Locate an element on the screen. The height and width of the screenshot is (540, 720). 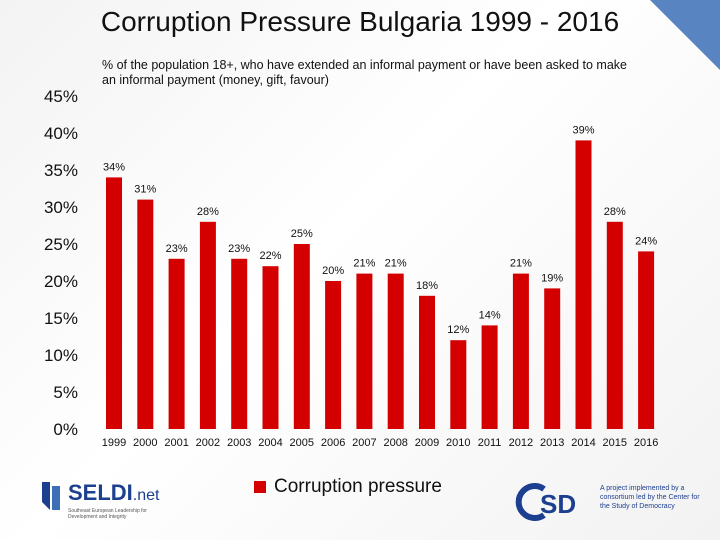
data-label-2014: 39% is located at coordinates (583, 130).